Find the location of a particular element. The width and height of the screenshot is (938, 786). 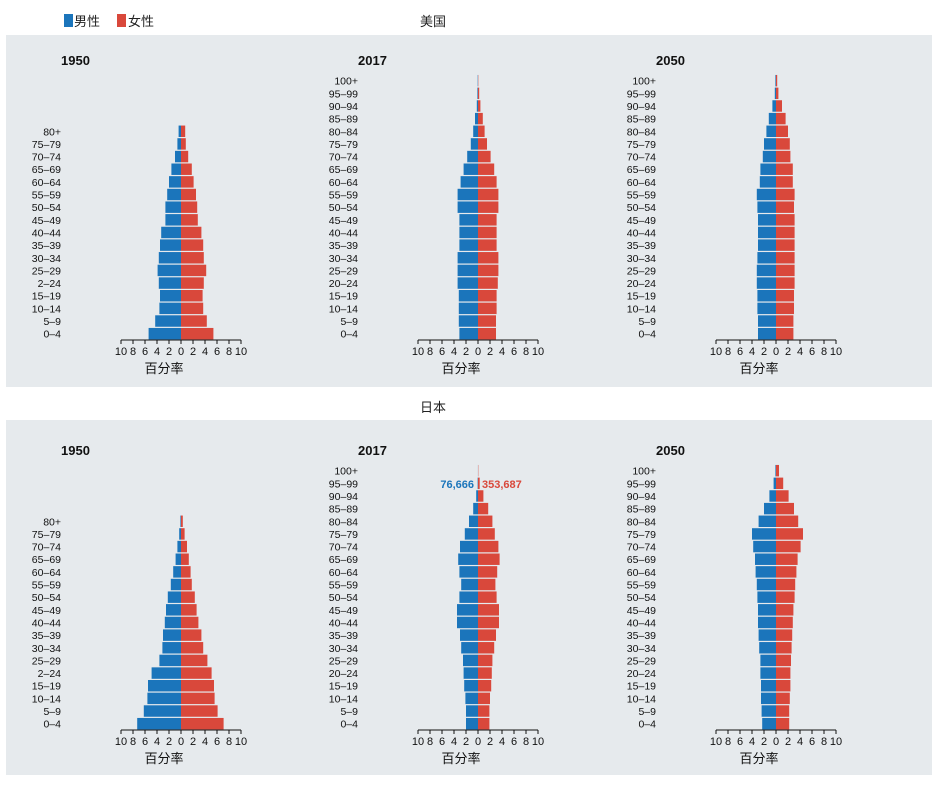

age-group-label: 0–4 is located at coordinates (647, 725).